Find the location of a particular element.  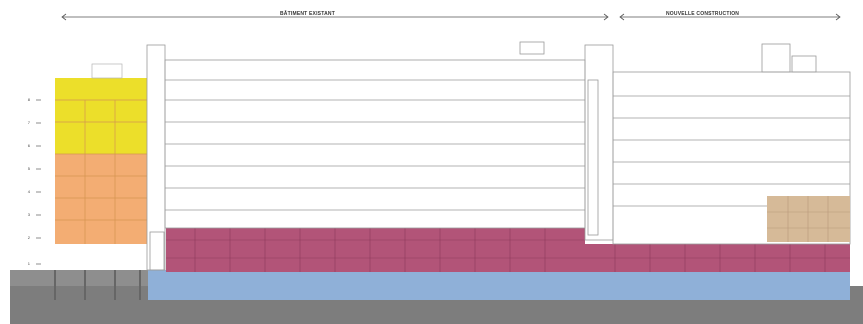

level-marker: 7 is located at coordinates (28, 122).